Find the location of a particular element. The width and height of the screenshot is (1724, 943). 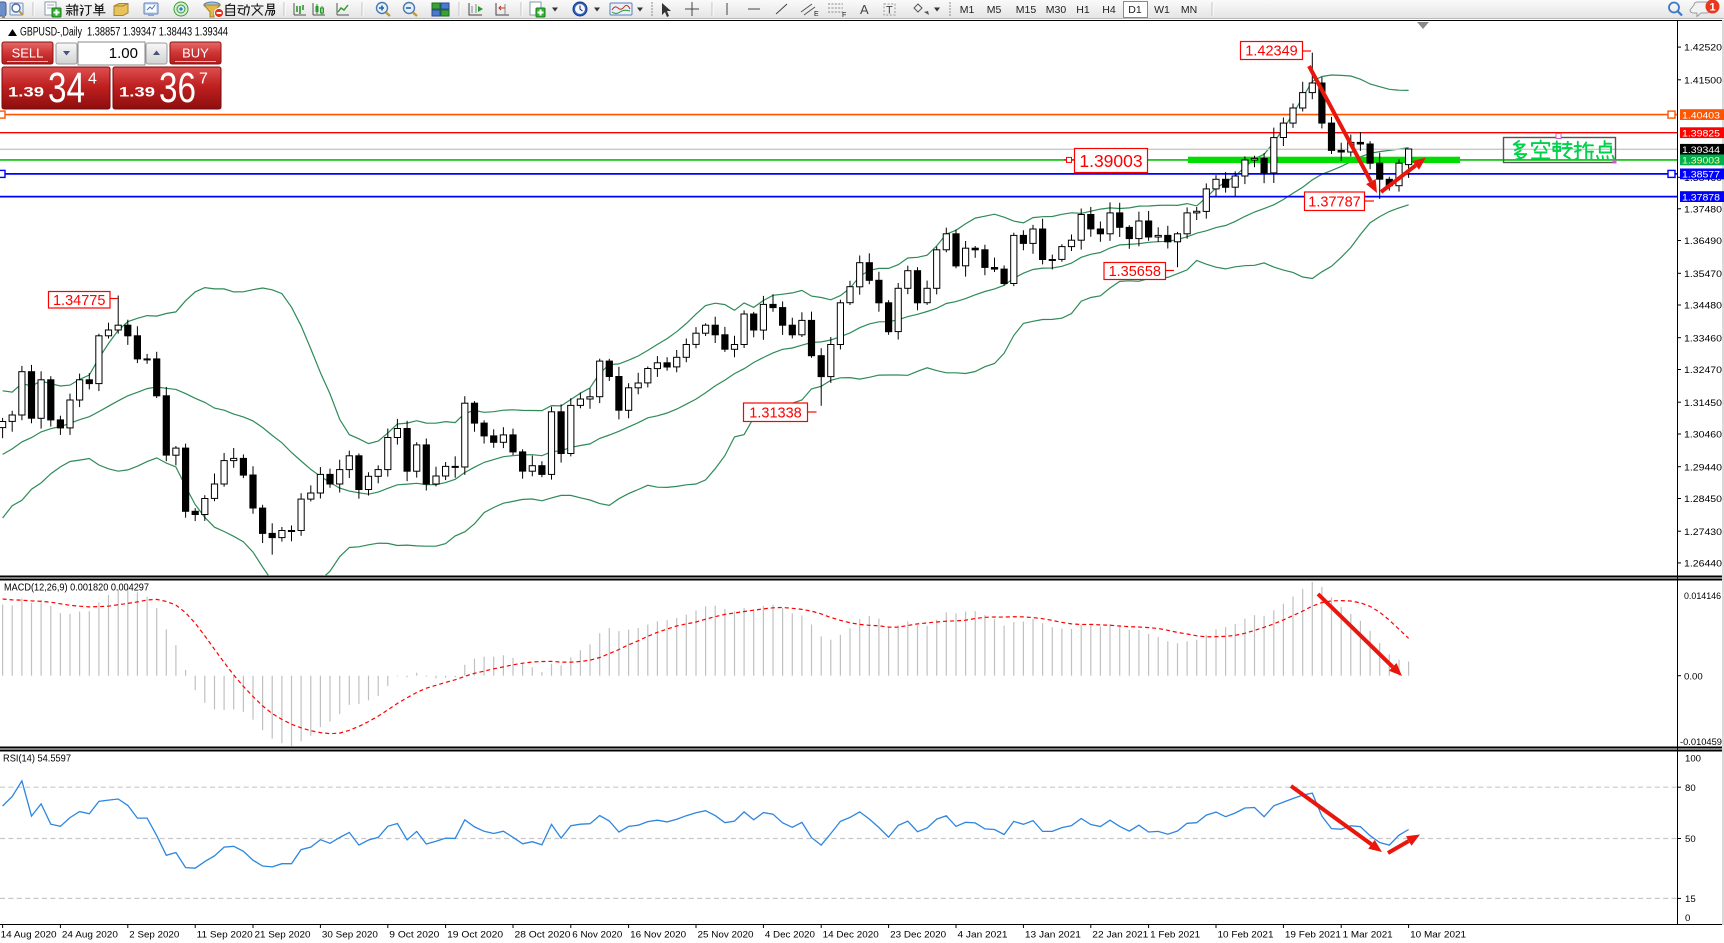

svg-text: 1.35658 is located at coordinates (1135, 272).